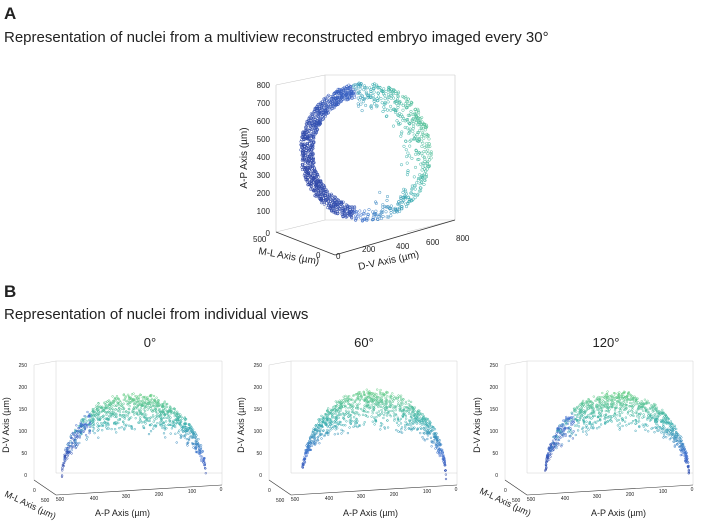  What do you see at coordinates (494, 432) in the screenshot?
I see `v120-y-tick: 100` at bounding box center [494, 432].